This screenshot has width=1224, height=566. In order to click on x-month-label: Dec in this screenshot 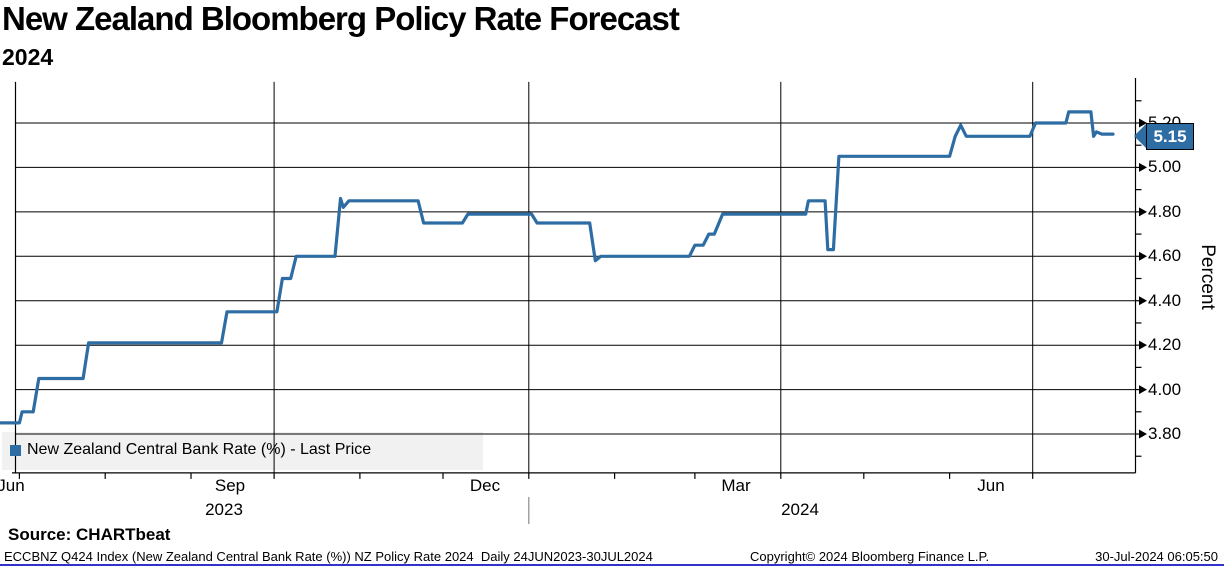, I will do `click(485, 485)`.